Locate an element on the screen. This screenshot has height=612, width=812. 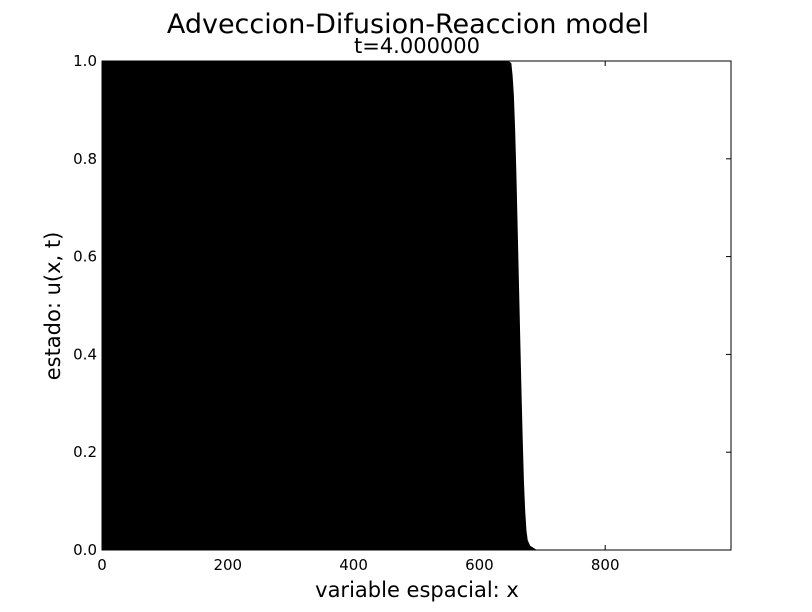
y-tick-label: 0.6 is located at coordinates (85, 257).